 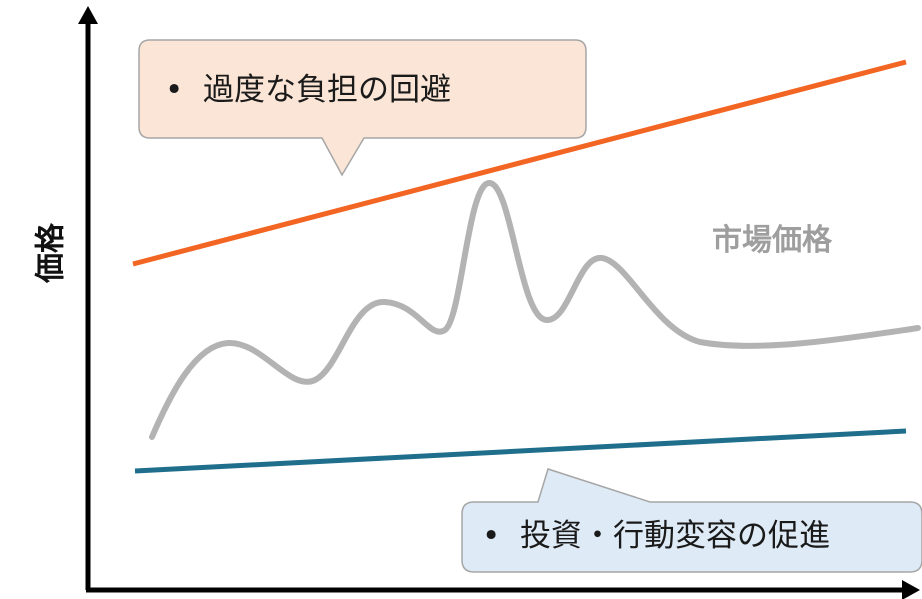 I want to click on lower-price-line, so click(x=520, y=451).